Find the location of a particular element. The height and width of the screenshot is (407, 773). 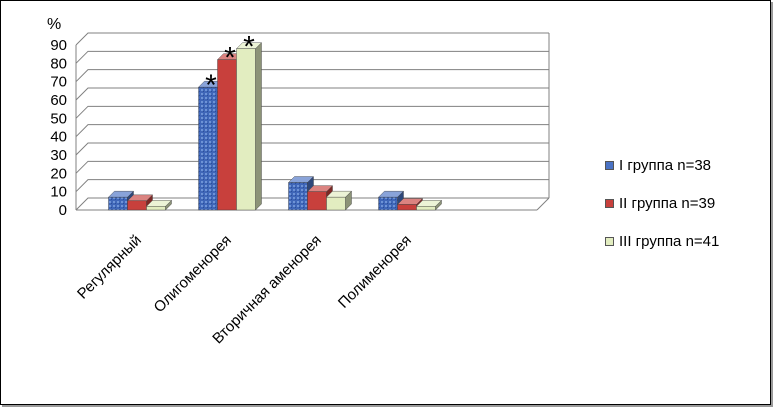

y-tick-label: 0 is located at coordinates (63, 210).